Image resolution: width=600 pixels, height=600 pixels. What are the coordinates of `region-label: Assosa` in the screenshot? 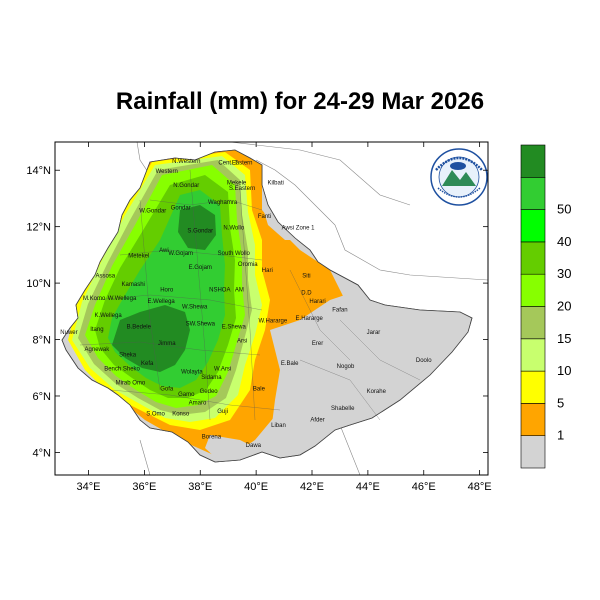 It's located at (105, 276).